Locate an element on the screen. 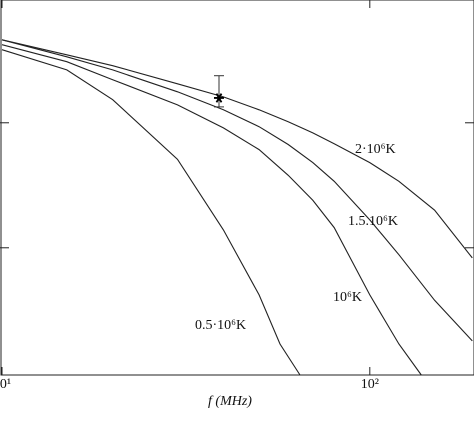 The height and width of the screenshot is (425, 474). curve-label: 1.5.10⁶K is located at coordinates (373, 221).